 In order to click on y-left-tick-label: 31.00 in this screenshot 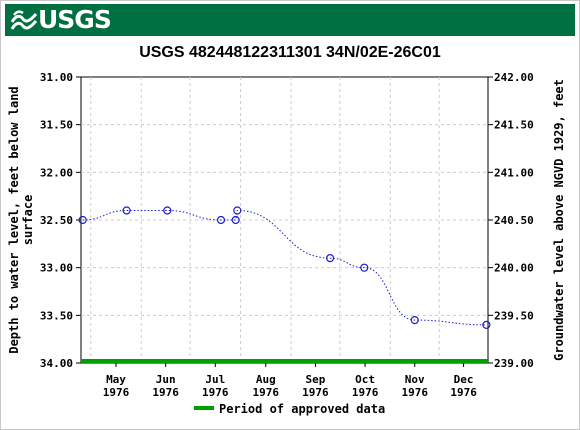, I will do `click(56, 77)`.